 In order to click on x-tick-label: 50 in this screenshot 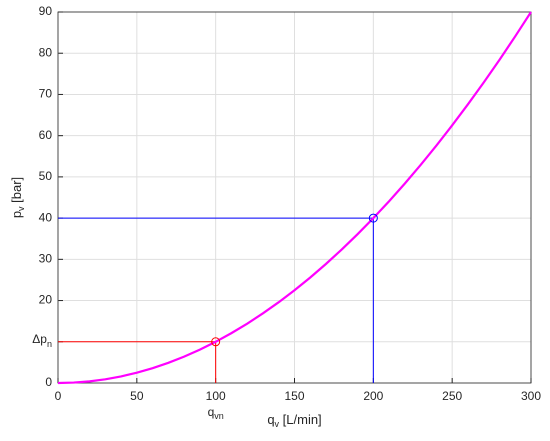, I will do `click(137, 396)`.